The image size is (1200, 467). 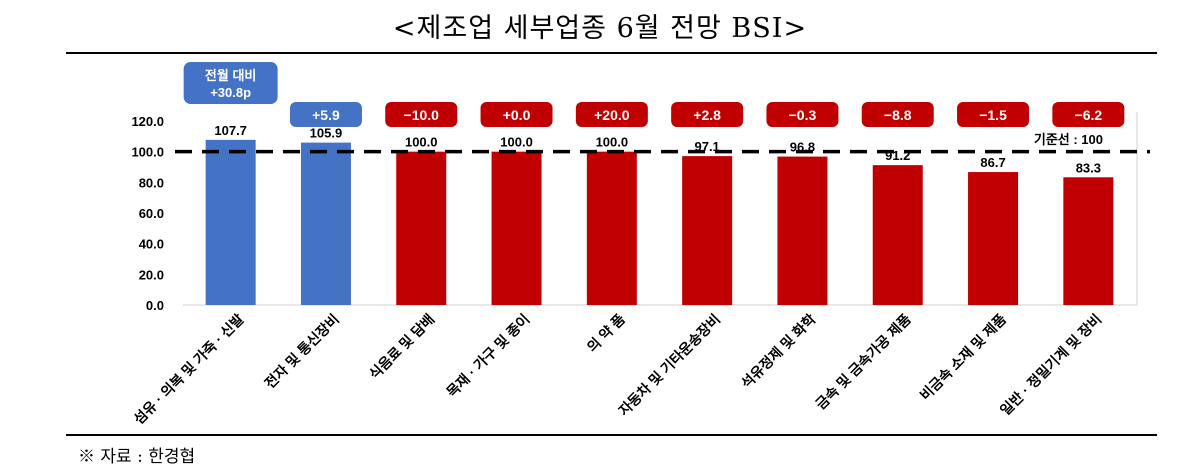 What do you see at coordinates (401, 346) in the screenshot?
I see `category-label: 식음료 및 담배` at bounding box center [401, 346].